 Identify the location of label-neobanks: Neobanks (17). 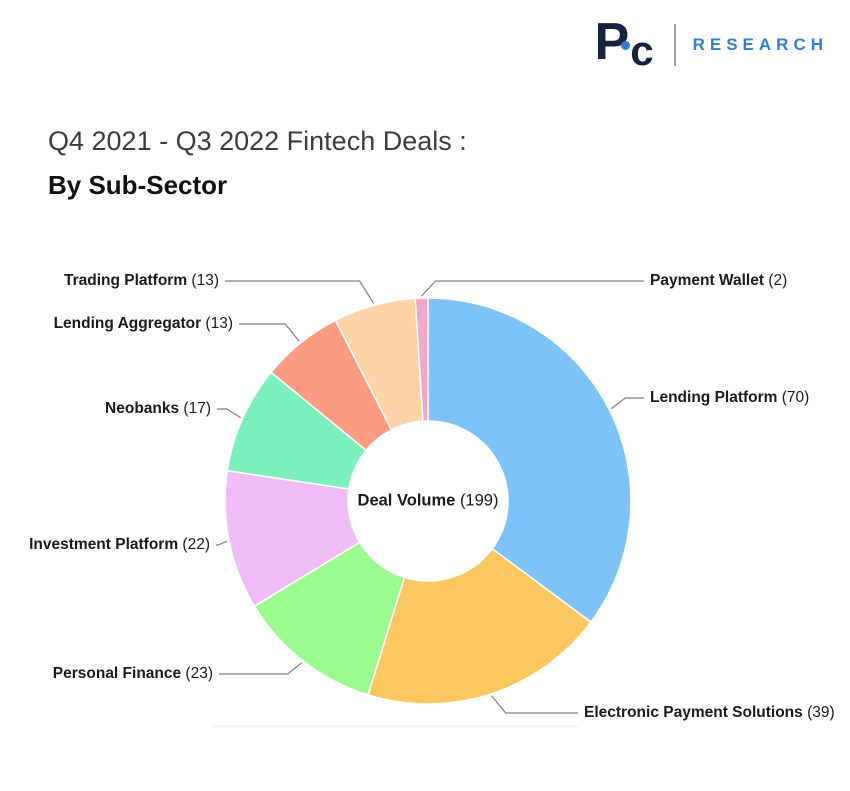
(158, 409).